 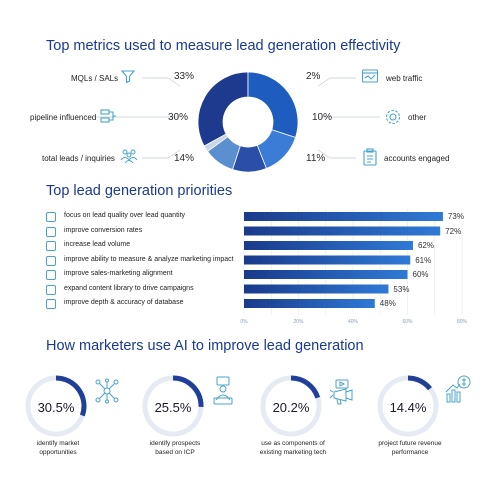 What do you see at coordinates (118, 273) in the screenshot?
I see `priority-label: improve sales-marketing alignment` at bounding box center [118, 273].